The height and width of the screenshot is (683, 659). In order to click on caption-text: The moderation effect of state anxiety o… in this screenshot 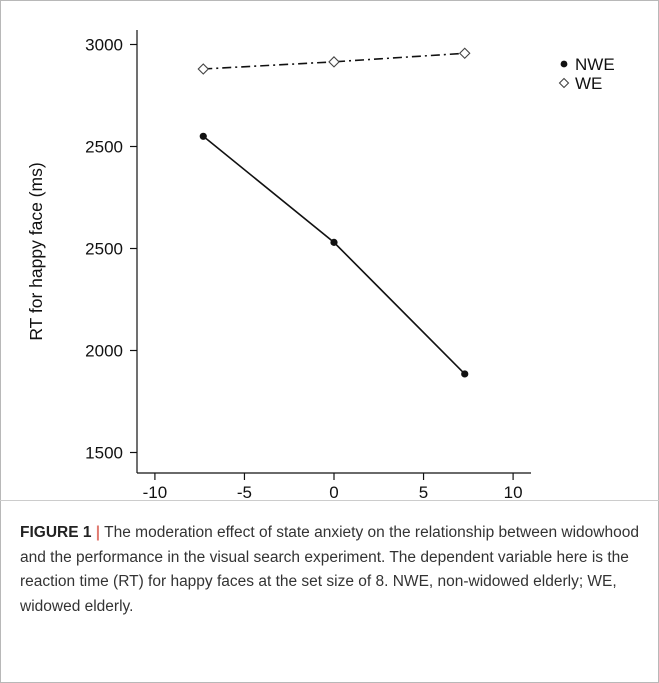, I will do `click(329, 569)`.